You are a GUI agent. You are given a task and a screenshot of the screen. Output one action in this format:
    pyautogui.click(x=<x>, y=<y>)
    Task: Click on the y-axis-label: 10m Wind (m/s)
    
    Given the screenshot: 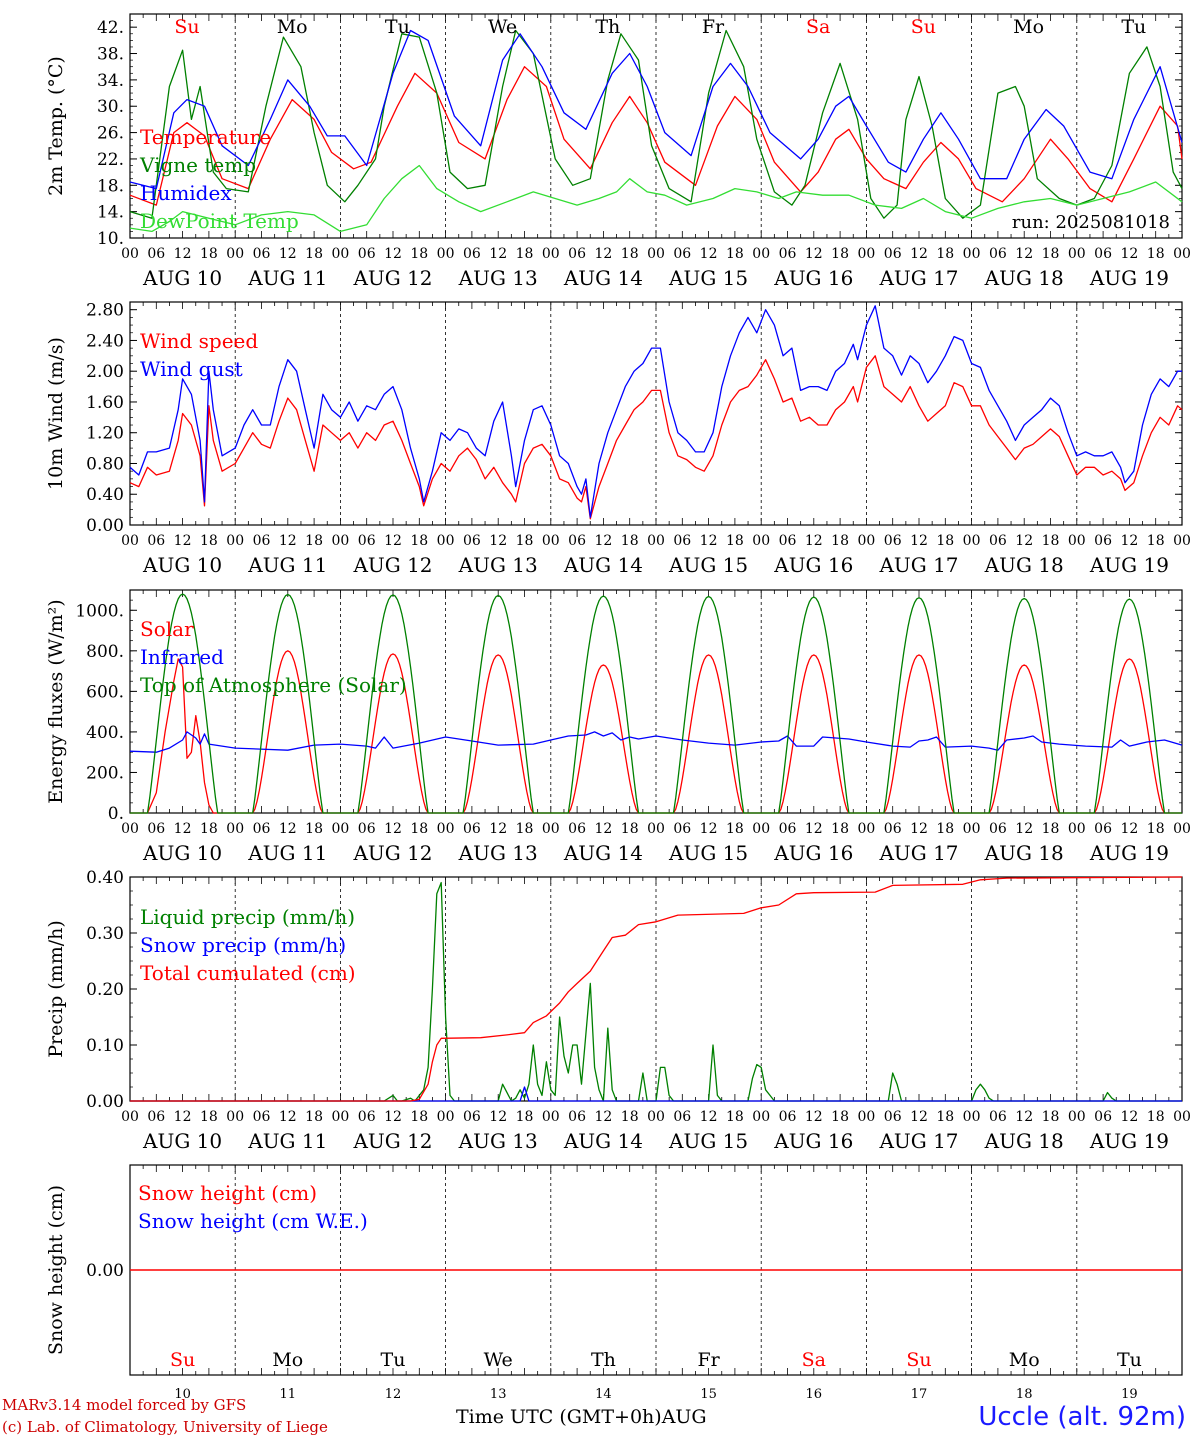 What is the action you would take?
    pyautogui.click(x=56, y=413)
    